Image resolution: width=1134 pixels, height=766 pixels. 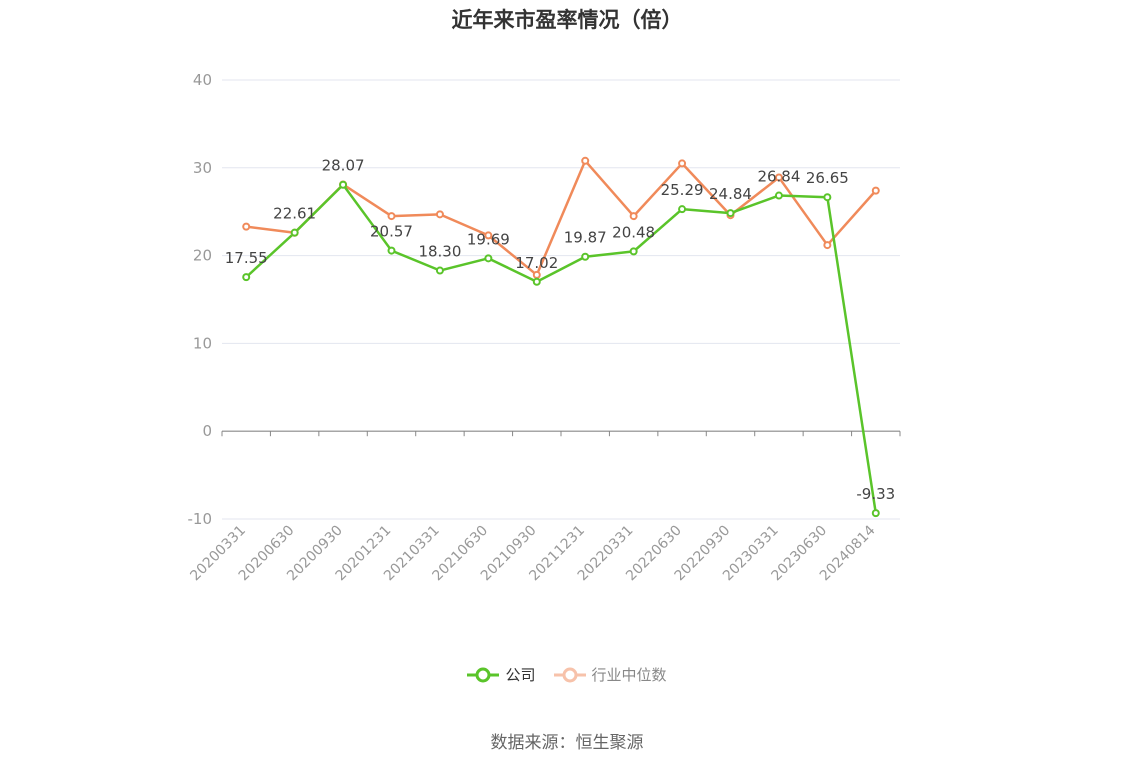 I want to click on legend-industry-marker-icon, so click(x=569, y=674).